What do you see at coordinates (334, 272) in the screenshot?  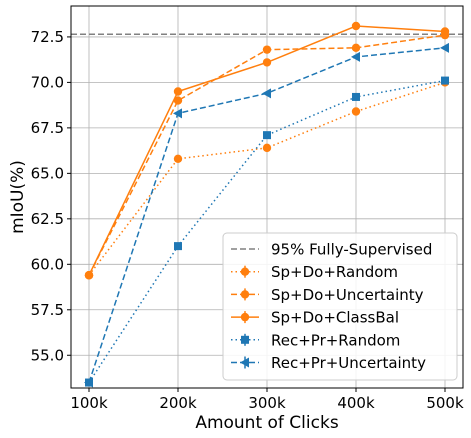 I see `legend-label: Sp+Do+Random` at bounding box center [334, 272].